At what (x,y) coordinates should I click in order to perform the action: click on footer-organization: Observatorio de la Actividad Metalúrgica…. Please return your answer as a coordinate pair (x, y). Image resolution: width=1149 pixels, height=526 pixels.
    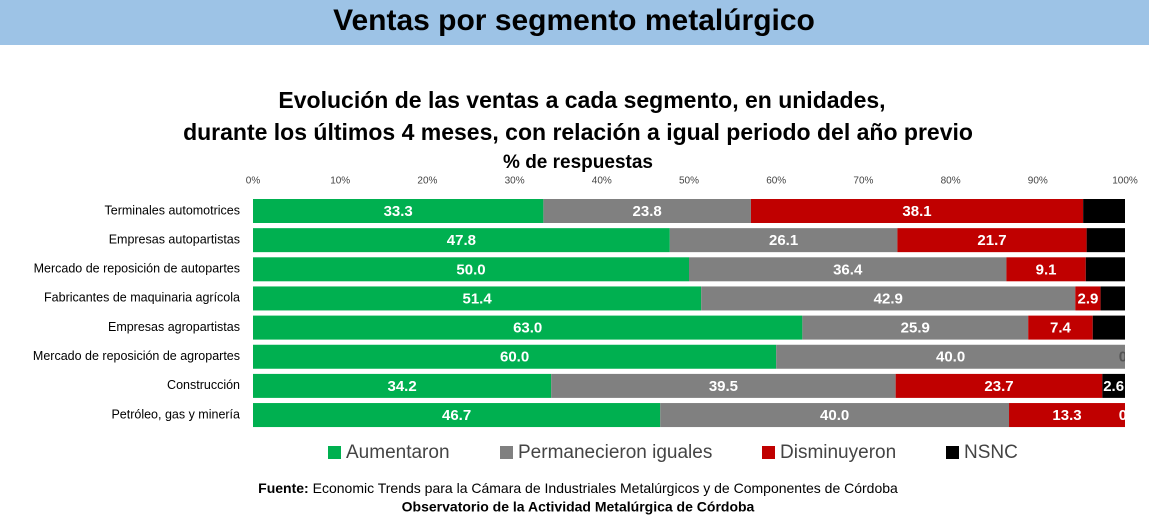
    Looking at the image, I should click on (578, 507).